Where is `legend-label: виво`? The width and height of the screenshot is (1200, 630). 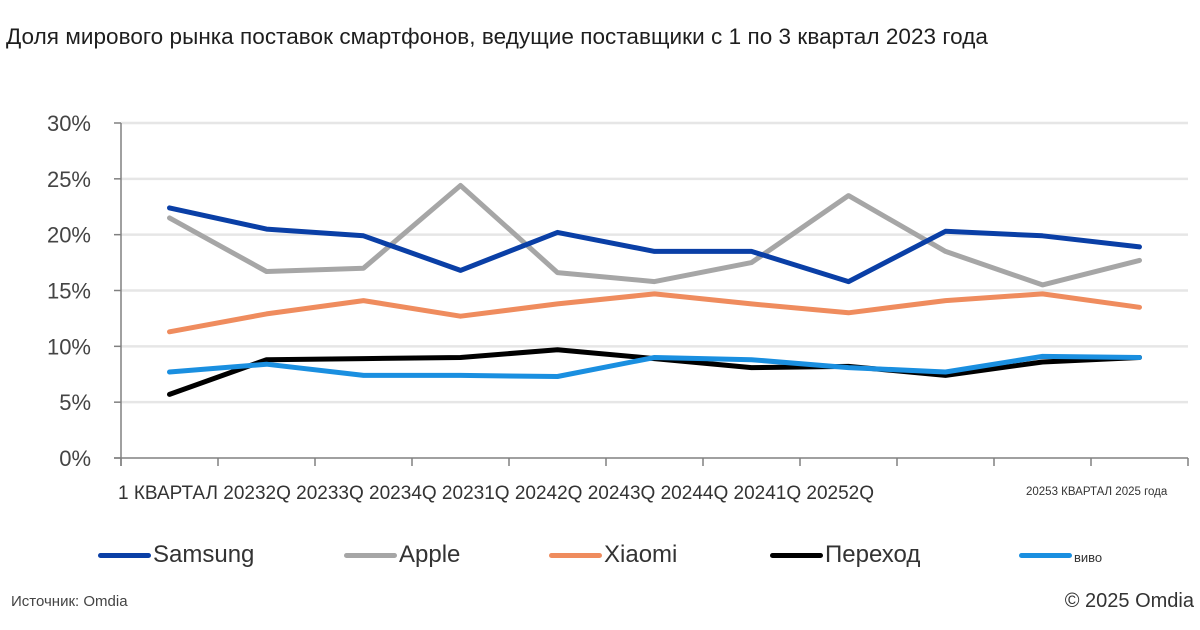
legend-label: виво is located at coordinates (1088, 557).